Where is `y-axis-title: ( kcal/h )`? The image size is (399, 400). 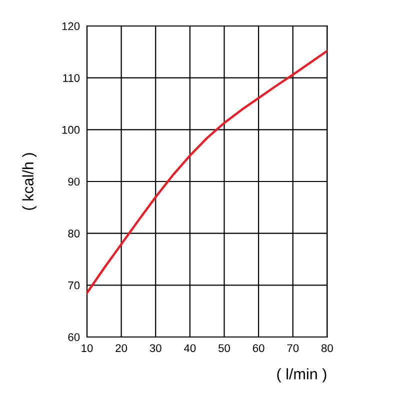 y-axis-title: ( kcal/h ) is located at coordinates (29, 181).